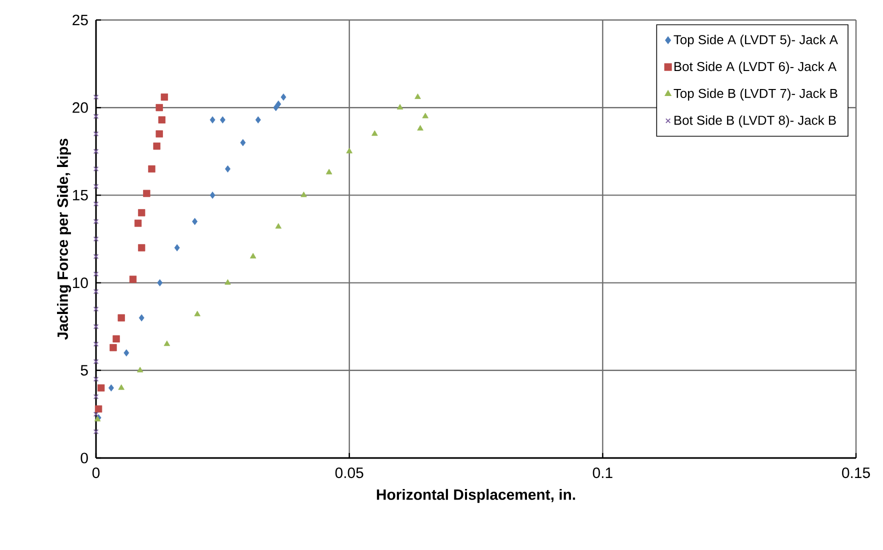 The height and width of the screenshot is (550, 883). I want to click on y-axis-title: Jacking Force per Side, kips, so click(64, 239).